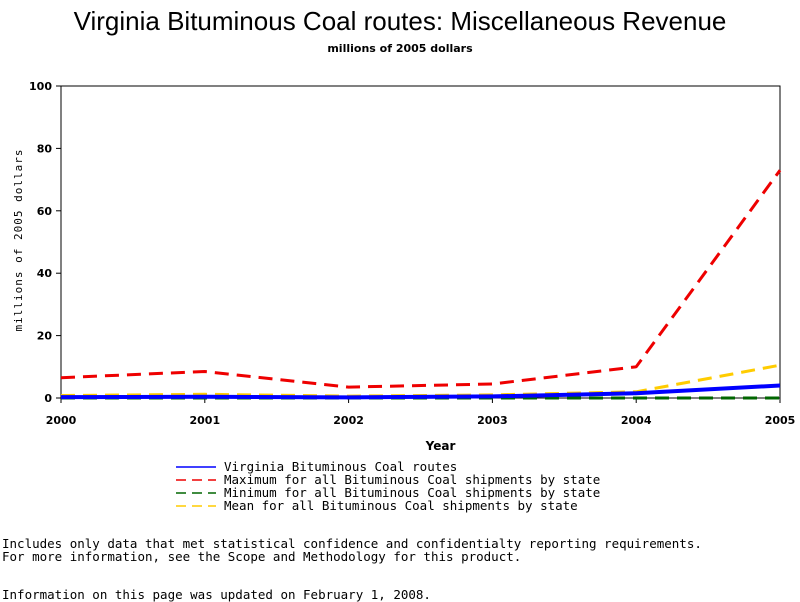  Describe the element at coordinates (440, 446) in the screenshot. I see `x-axis-label: Year` at that location.